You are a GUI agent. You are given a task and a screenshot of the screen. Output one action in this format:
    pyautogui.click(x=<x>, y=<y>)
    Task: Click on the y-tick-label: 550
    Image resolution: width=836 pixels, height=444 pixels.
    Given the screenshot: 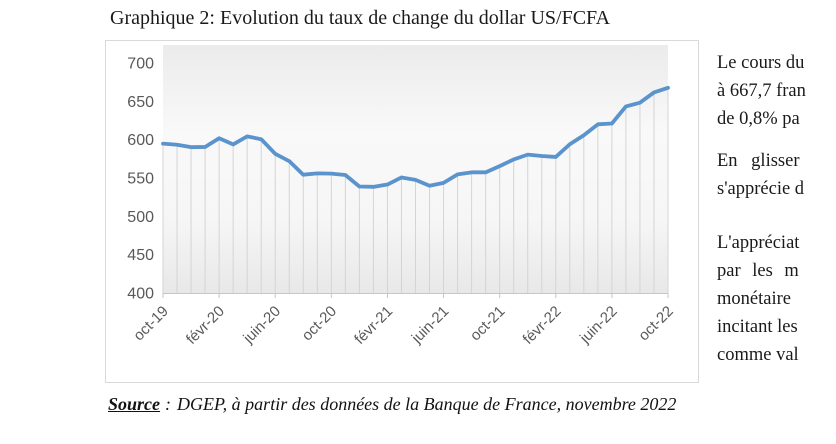 What is the action you would take?
    pyautogui.click(x=140, y=179)
    